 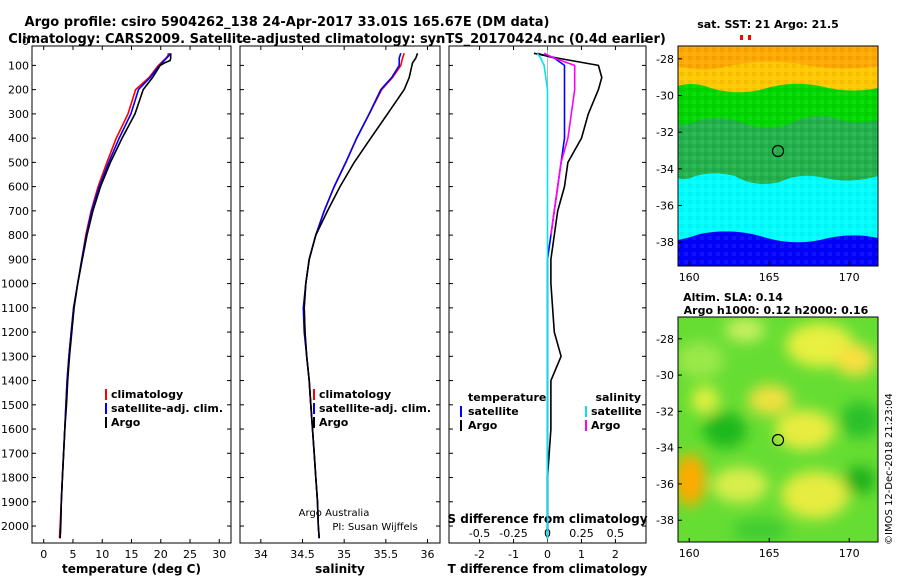 What do you see at coordinates (340, 569) in the screenshot?
I see `x-axis-label: salinity` at bounding box center [340, 569].